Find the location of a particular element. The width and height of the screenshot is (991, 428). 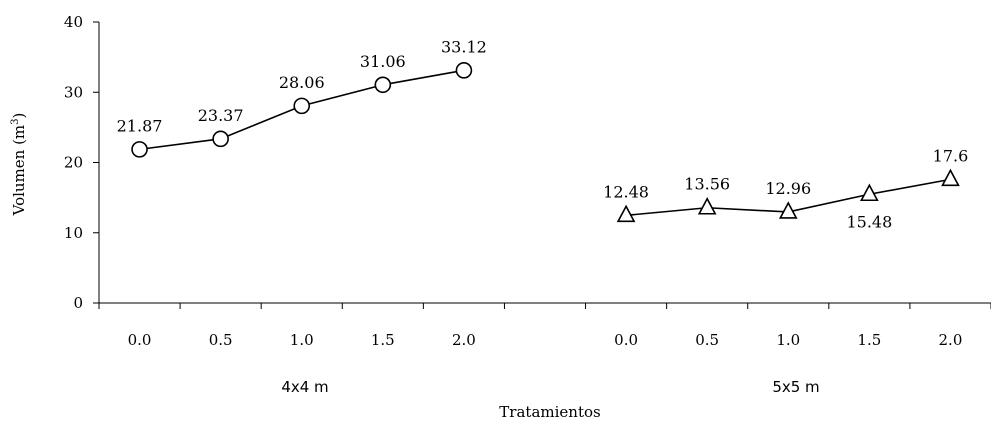

data-label: 33.12 is located at coordinates (464, 46).